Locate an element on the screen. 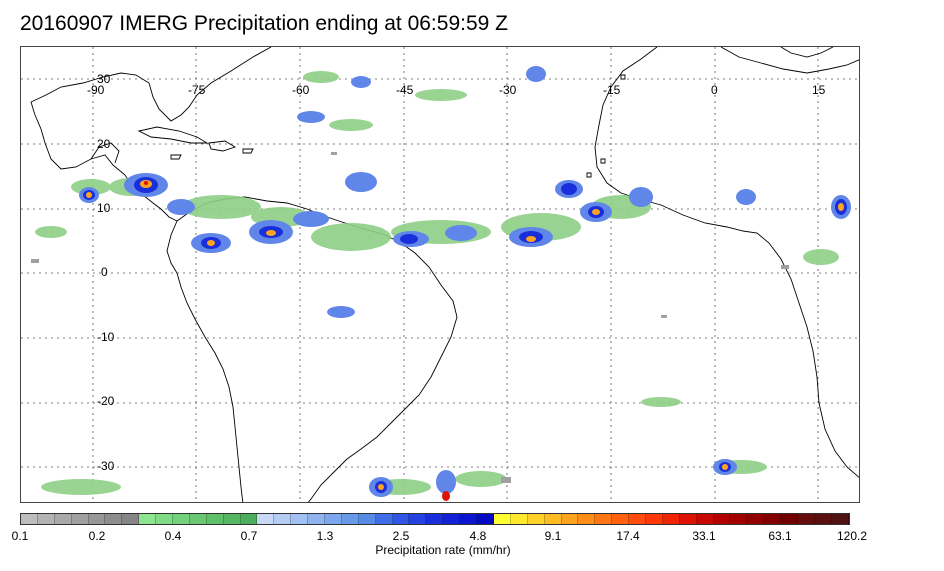  colorbar-tick: 9.1 is located at coordinates (553, 536).